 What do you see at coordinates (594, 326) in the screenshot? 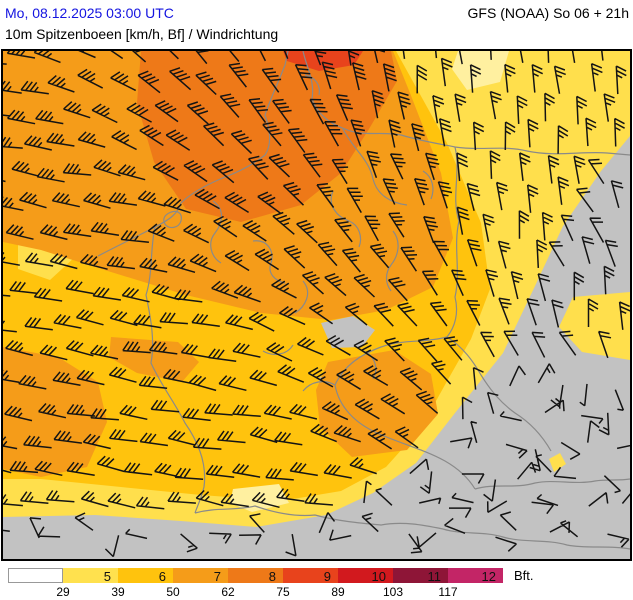
I see `region-bft5-right-edge-patch` at bounding box center [594, 326].